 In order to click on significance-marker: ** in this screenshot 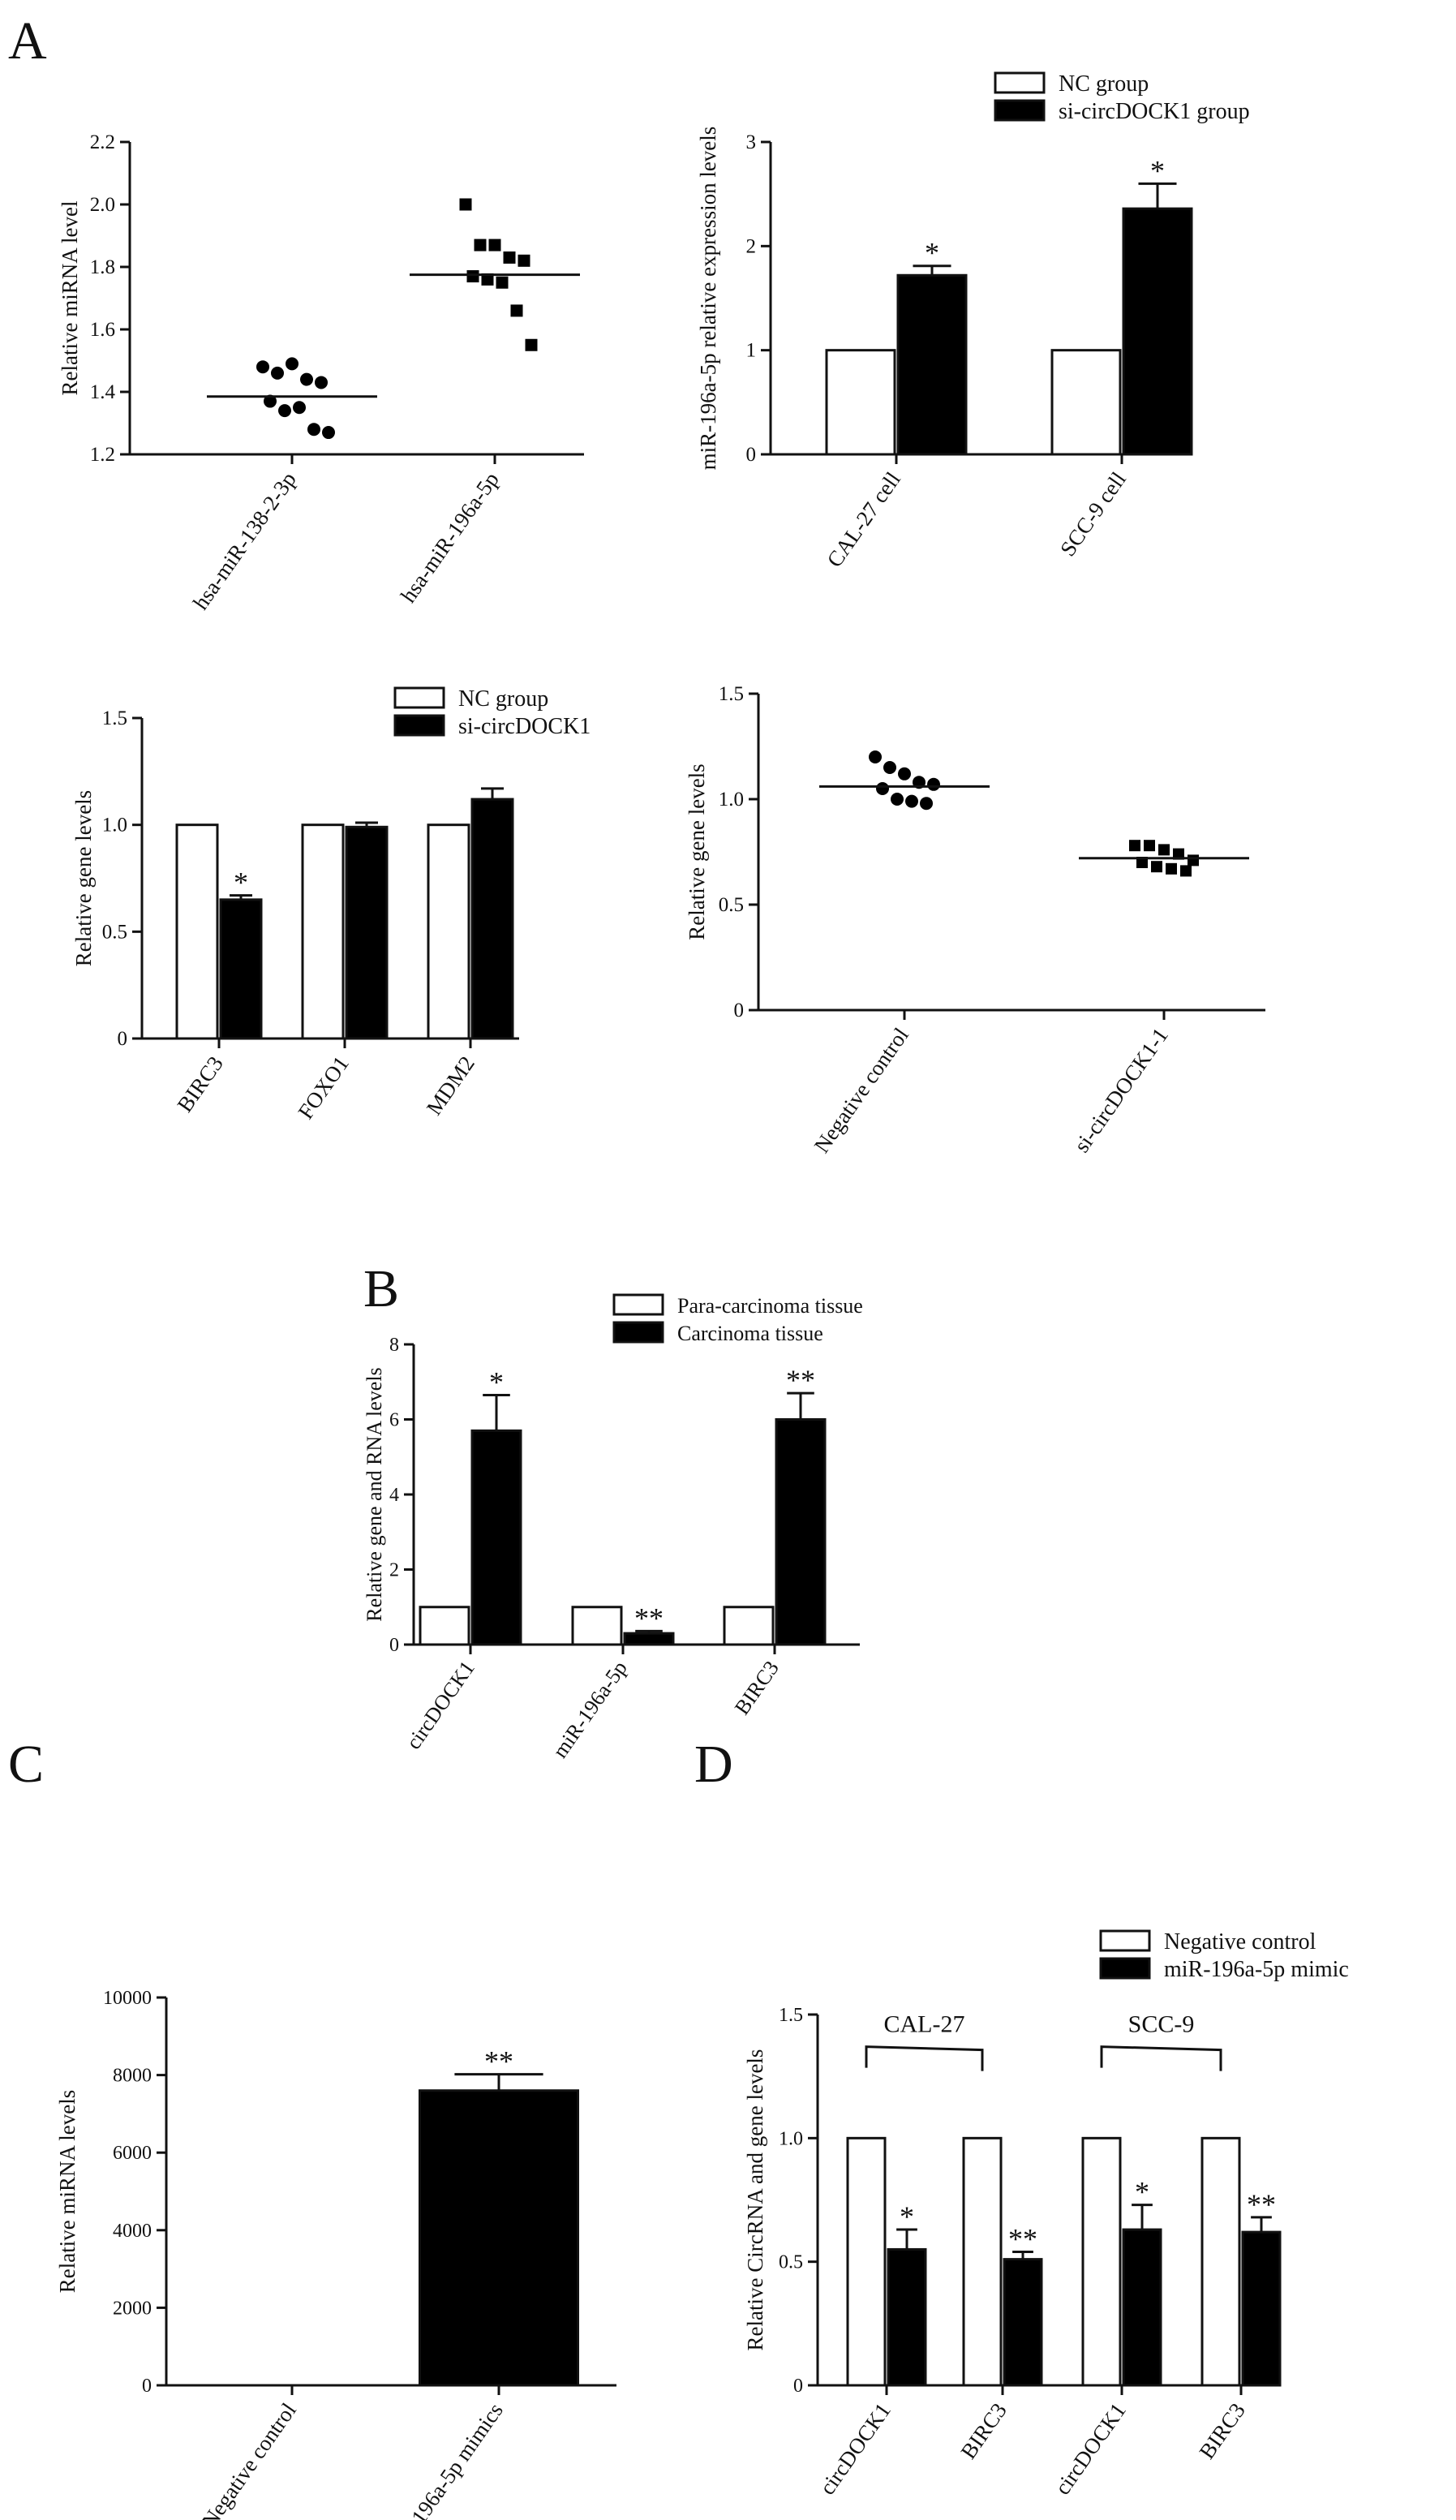, I will do `click(1261, 2204)`.